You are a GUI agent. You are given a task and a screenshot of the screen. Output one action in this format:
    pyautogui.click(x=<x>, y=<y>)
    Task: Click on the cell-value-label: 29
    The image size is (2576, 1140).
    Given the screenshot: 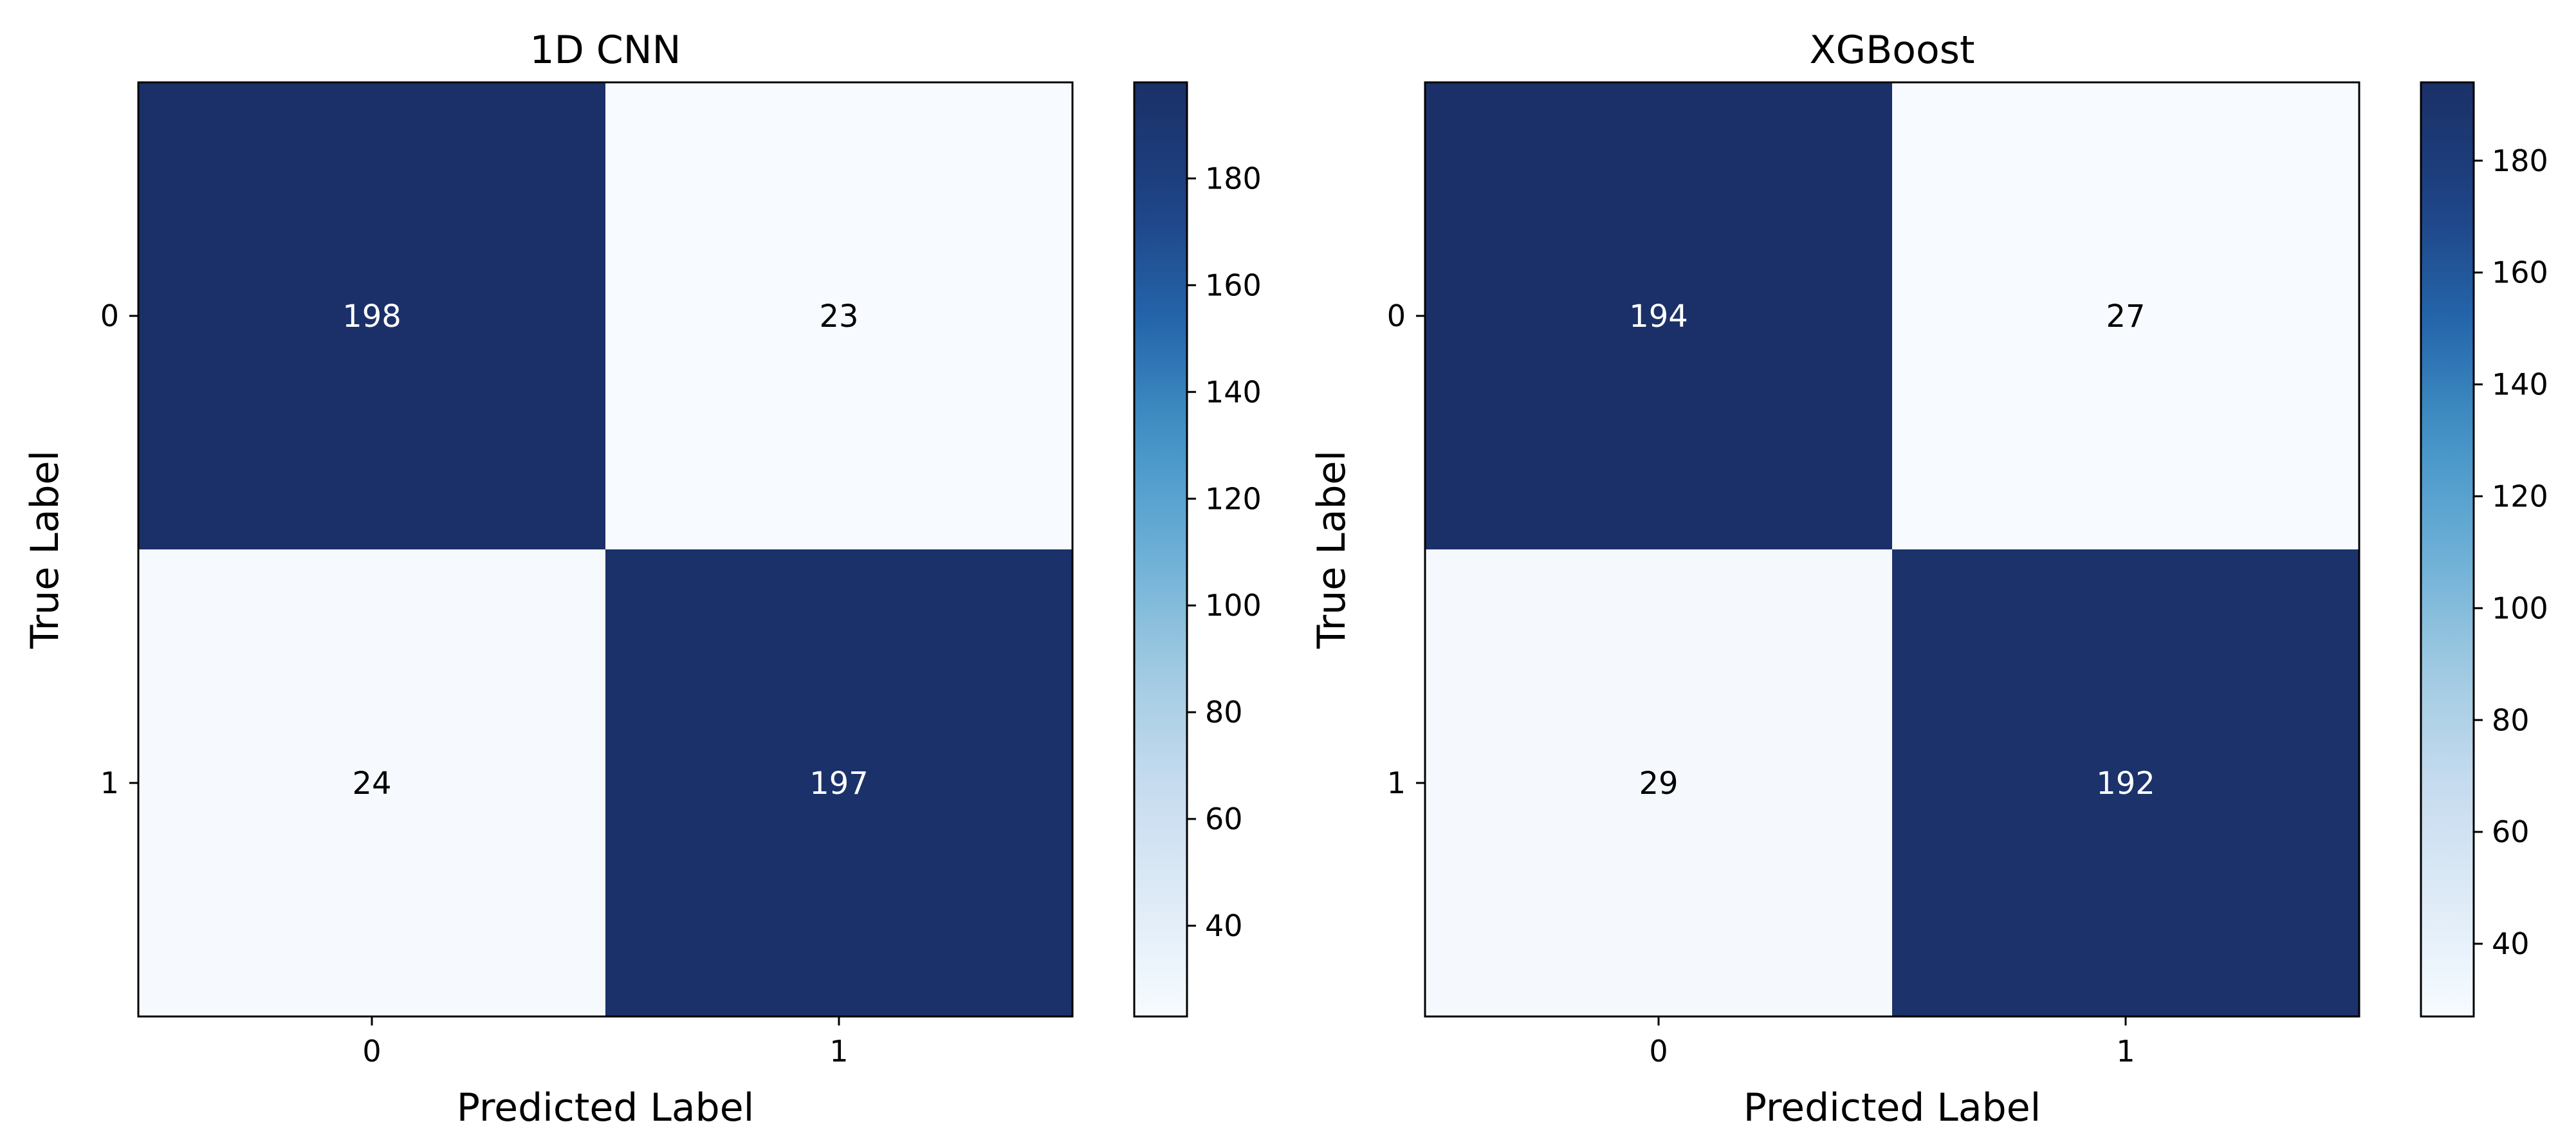 What is the action you would take?
    pyautogui.click(x=1658, y=784)
    